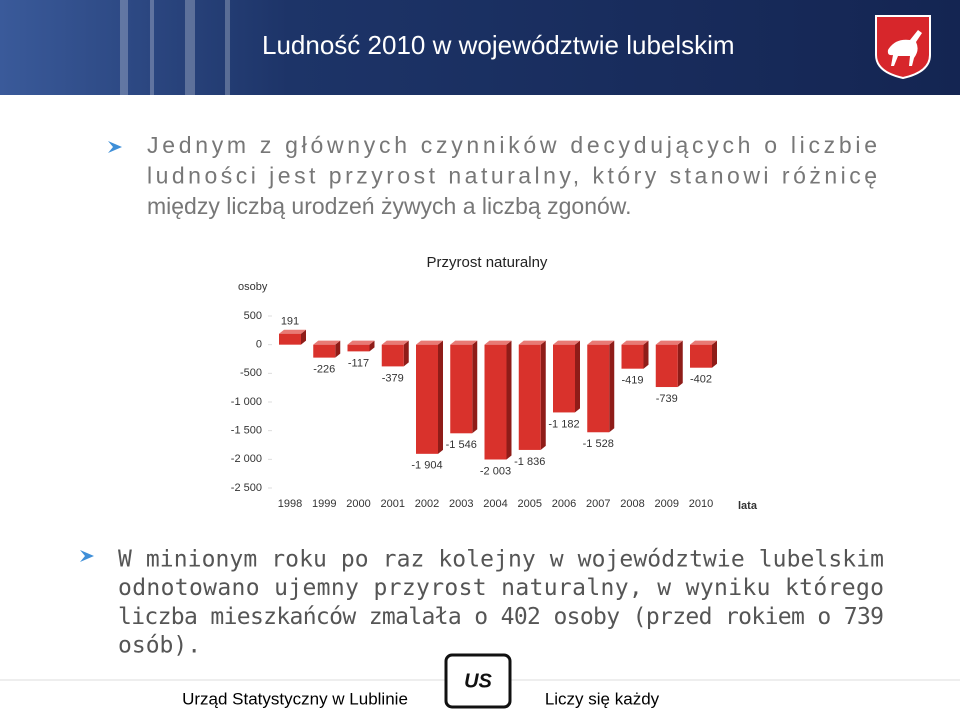 Image resolution: width=960 pixels, height=714 pixels. I want to click on x-tick-label: 2003, so click(461, 504).